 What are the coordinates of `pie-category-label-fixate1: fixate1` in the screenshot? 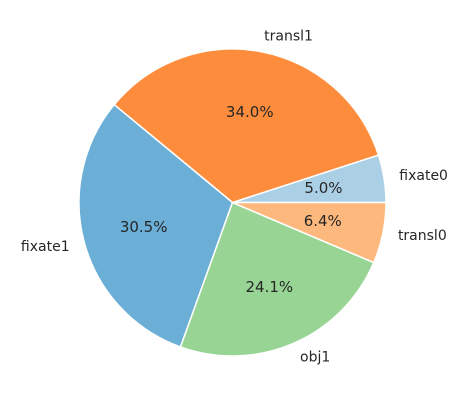 It's located at (45, 247).